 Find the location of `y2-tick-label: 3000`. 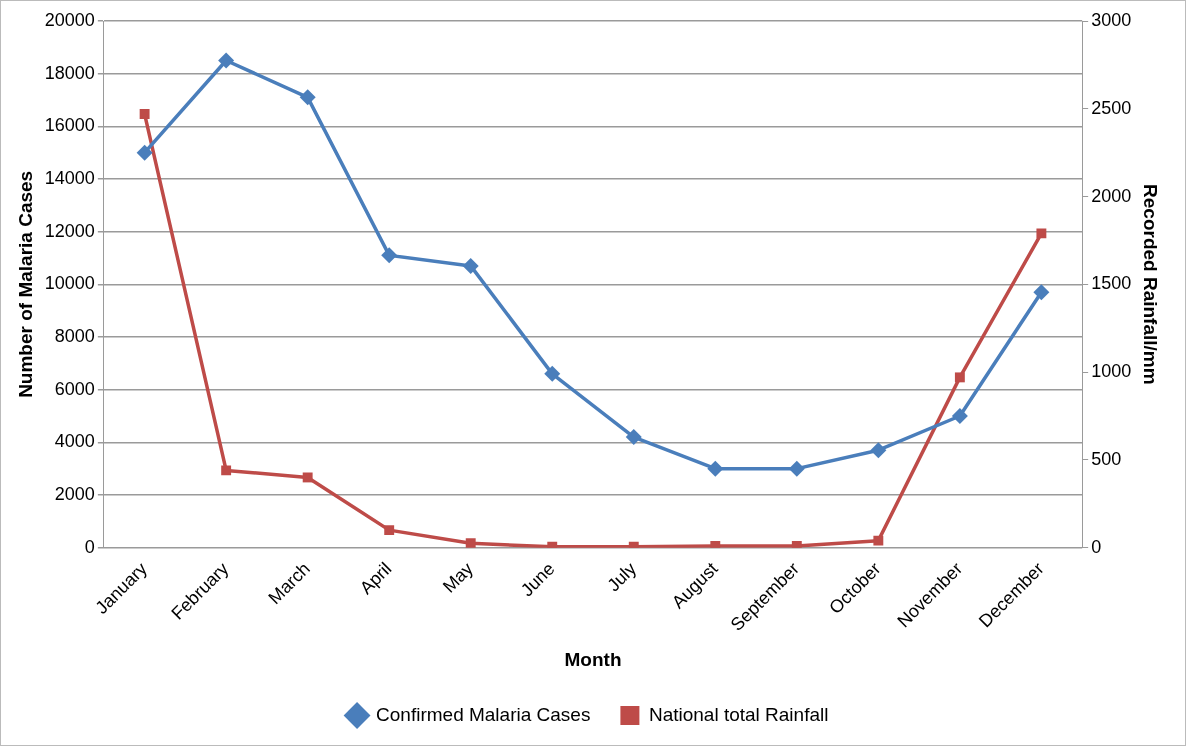

y2-tick-label: 3000 is located at coordinates (1111, 19).